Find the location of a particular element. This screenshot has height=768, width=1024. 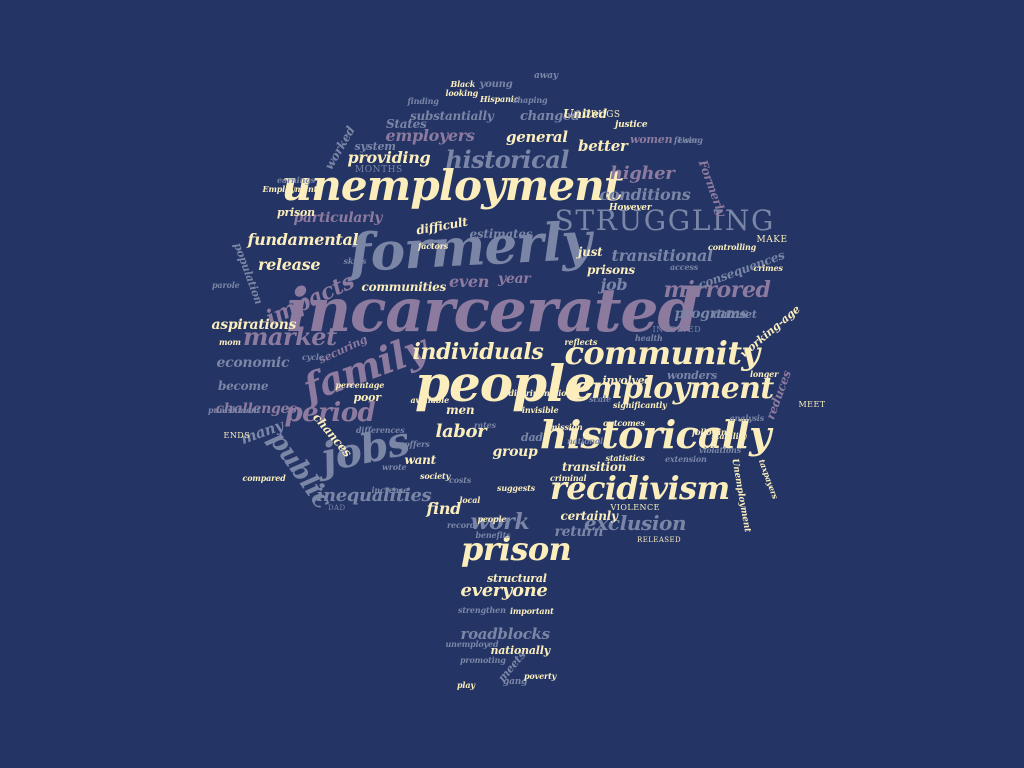

word-structural: structural is located at coordinates (517, 578).